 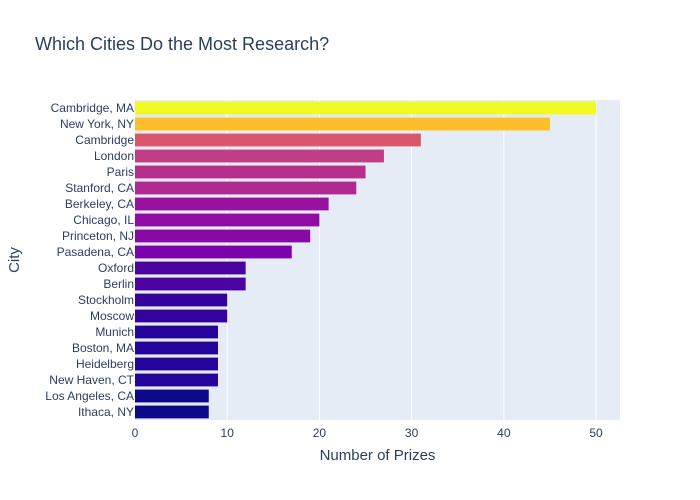 What do you see at coordinates (89, 396) in the screenshot?
I see `y-tick-label: Los Angeles, CA` at bounding box center [89, 396].